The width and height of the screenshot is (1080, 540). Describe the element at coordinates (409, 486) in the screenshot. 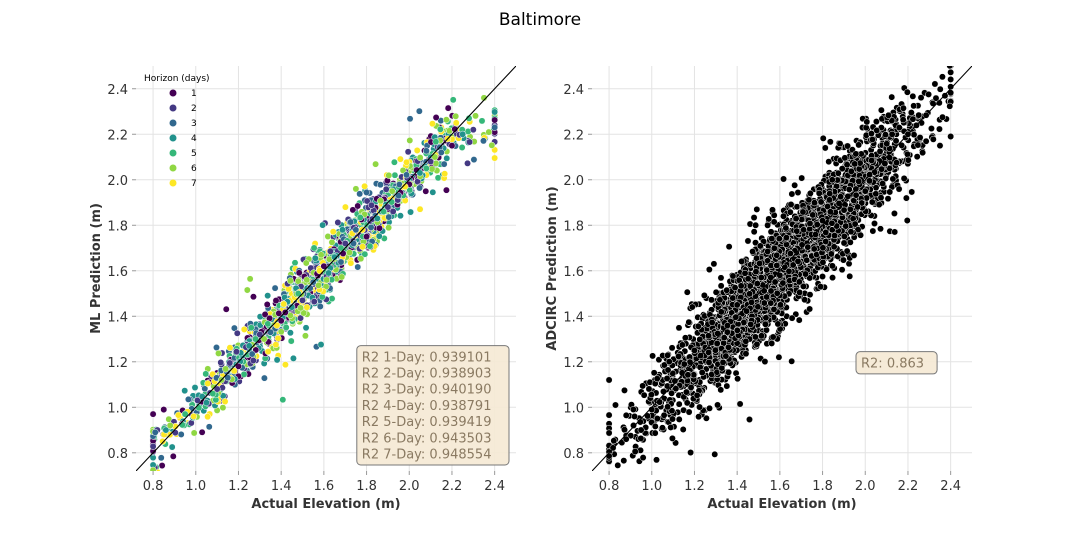

I see `x-tick-label: 2.0` at that location.